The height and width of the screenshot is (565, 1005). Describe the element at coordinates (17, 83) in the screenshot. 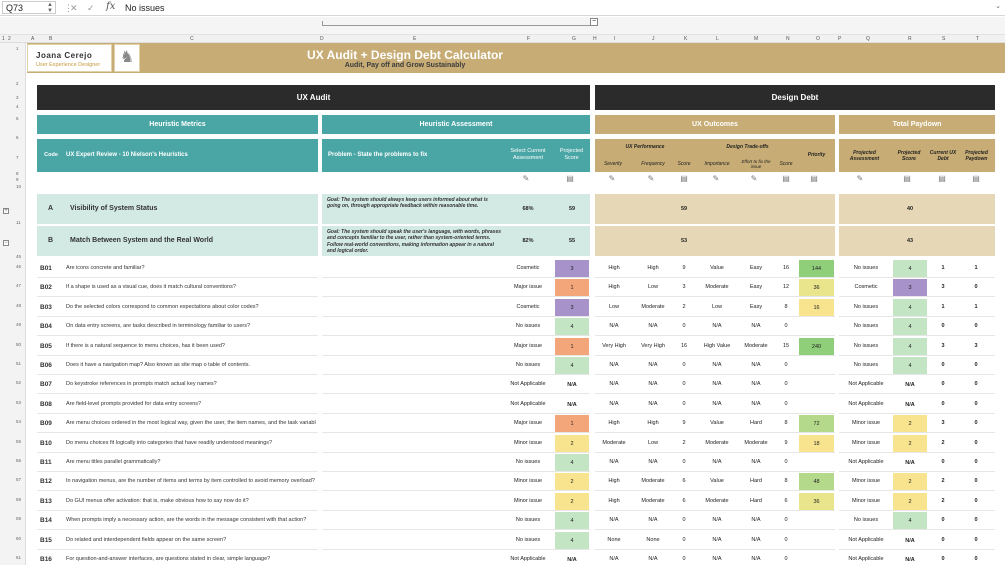

I see `row-number: 2` at that location.